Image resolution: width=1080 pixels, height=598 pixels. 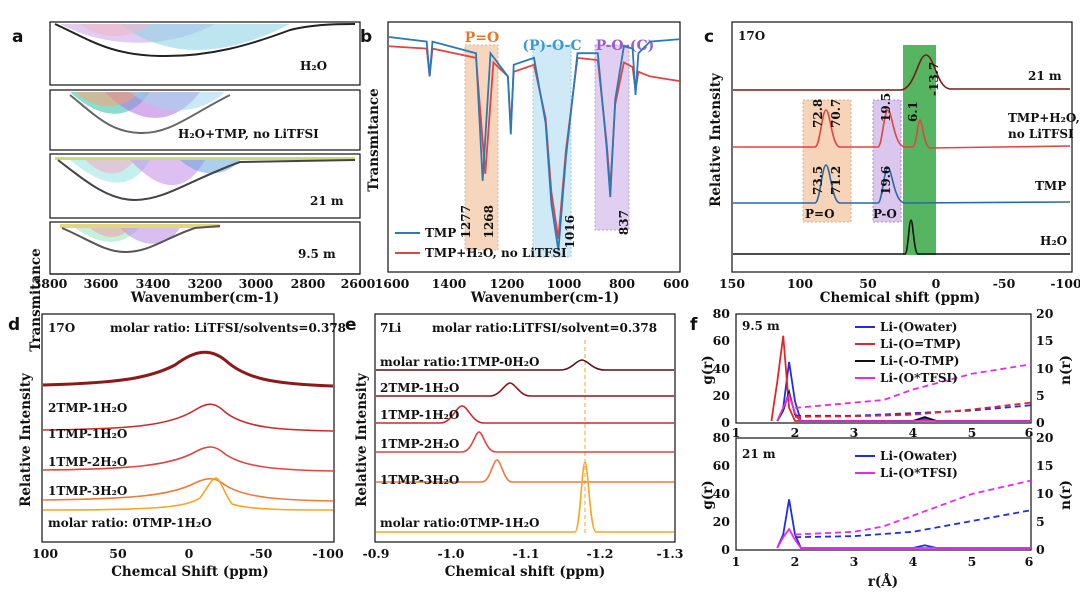 I want to click on panel-d-xtick: 0, so click(x=189, y=553).